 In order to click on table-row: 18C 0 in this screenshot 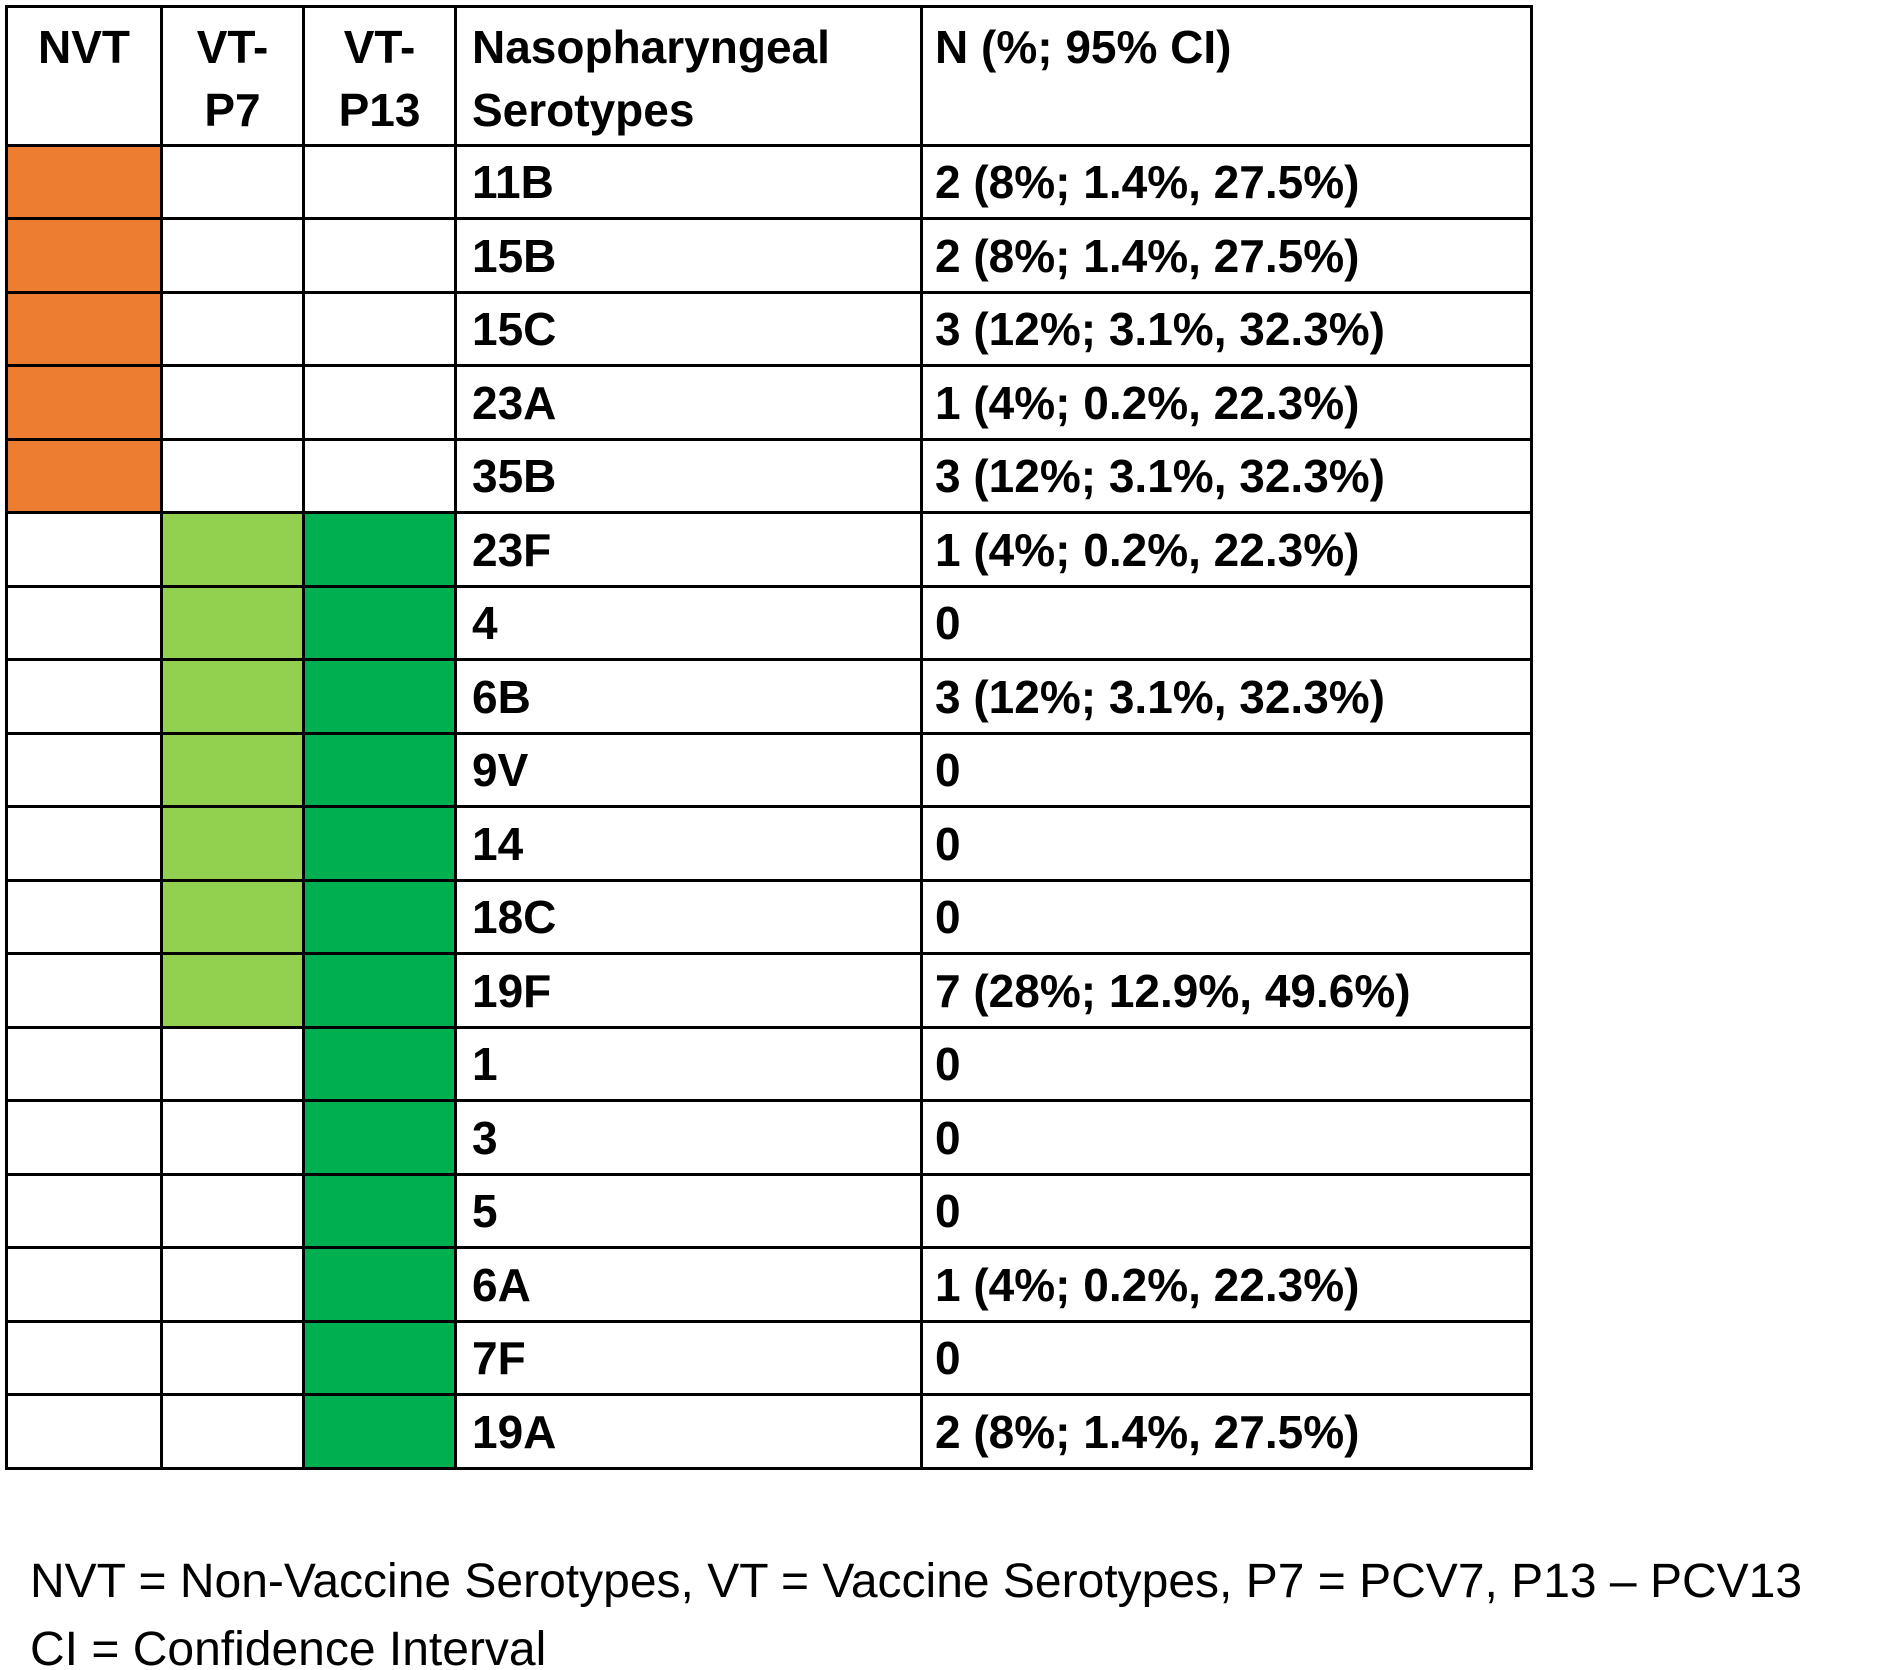, I will do `click(769, 917)`.